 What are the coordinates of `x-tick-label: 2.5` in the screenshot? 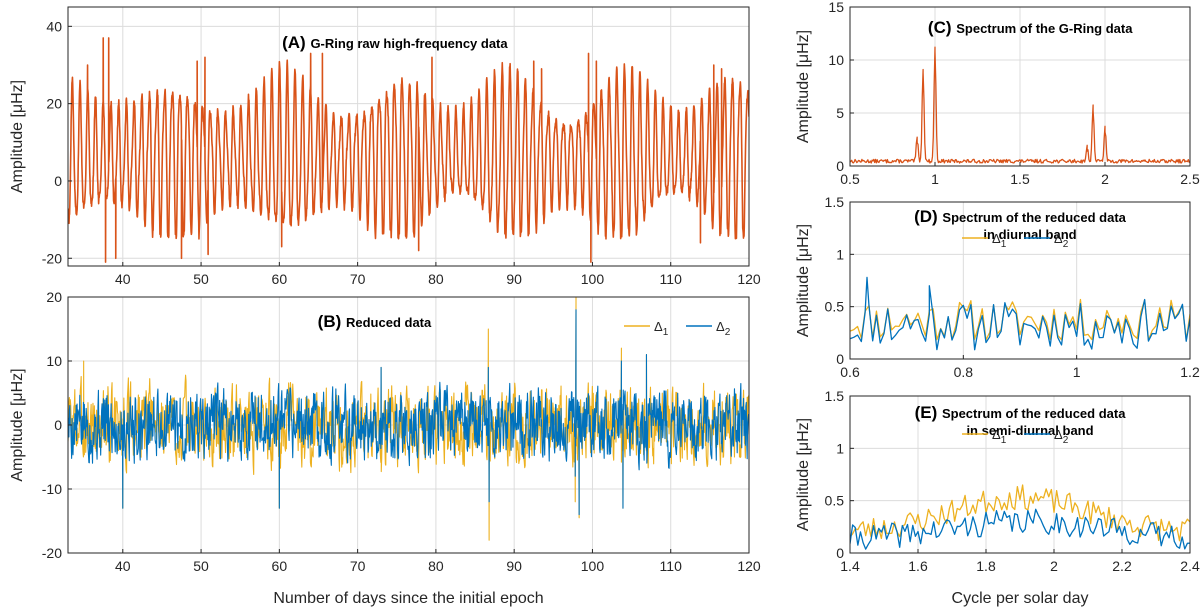 It's located at (1190, 179).